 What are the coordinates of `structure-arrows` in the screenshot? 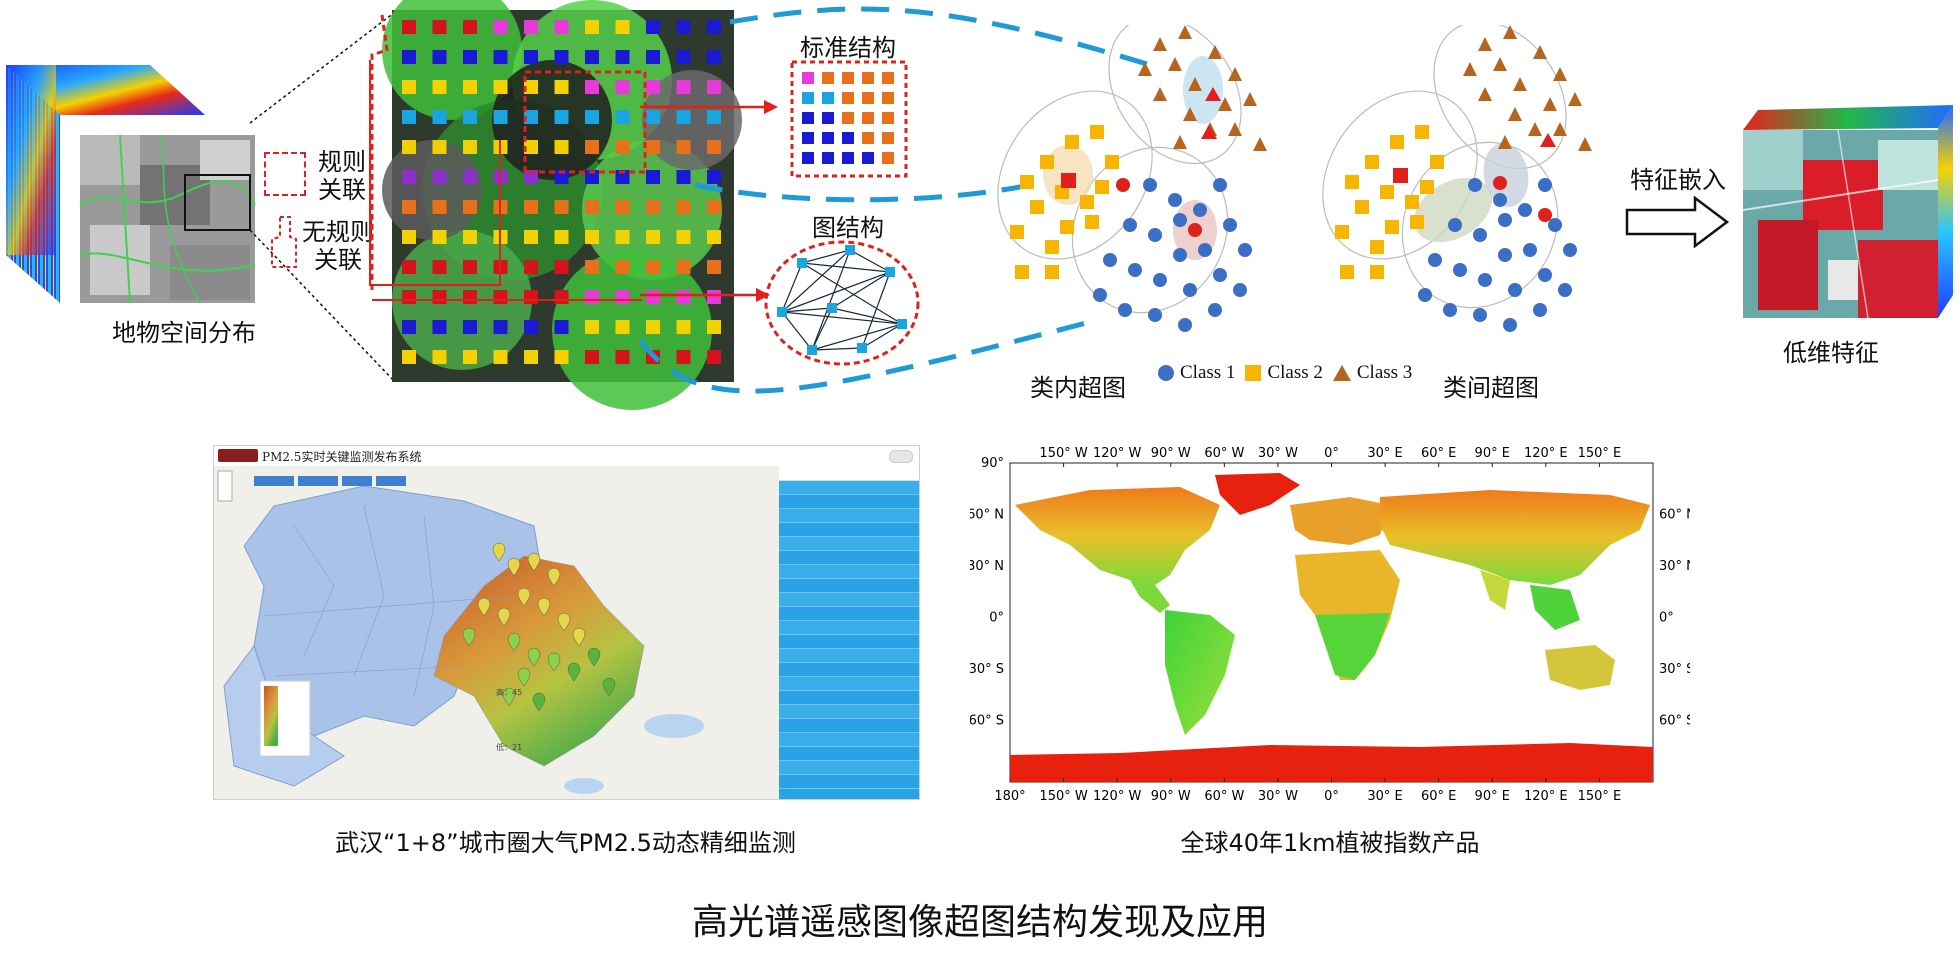 It's located at (709, 201).